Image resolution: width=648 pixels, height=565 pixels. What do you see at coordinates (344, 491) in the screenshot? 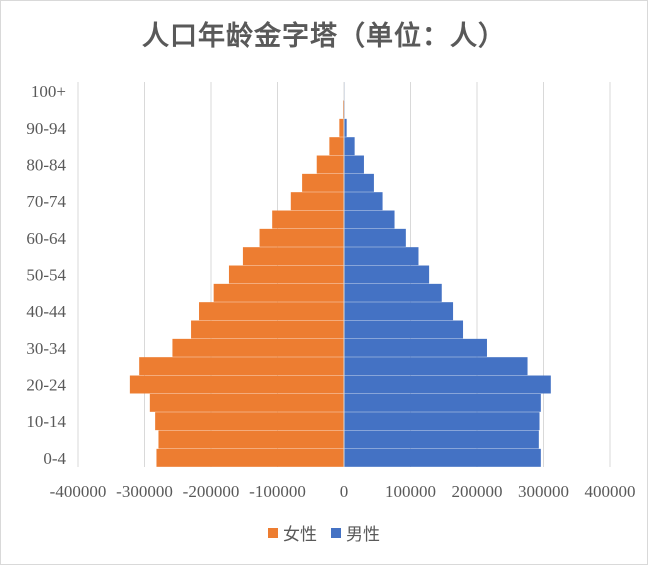
I see `x-tick-label-4: 0` at bounding box center [344, 491].